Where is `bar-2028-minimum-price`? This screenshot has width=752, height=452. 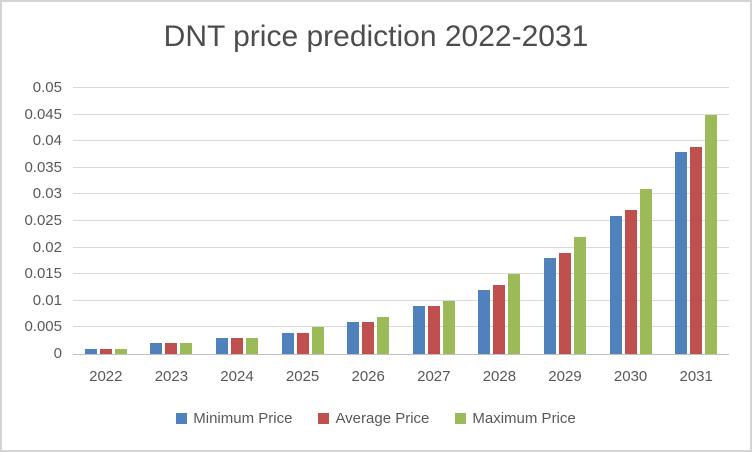
bar-2028-minimum-price is located at coordinates (484, 322).